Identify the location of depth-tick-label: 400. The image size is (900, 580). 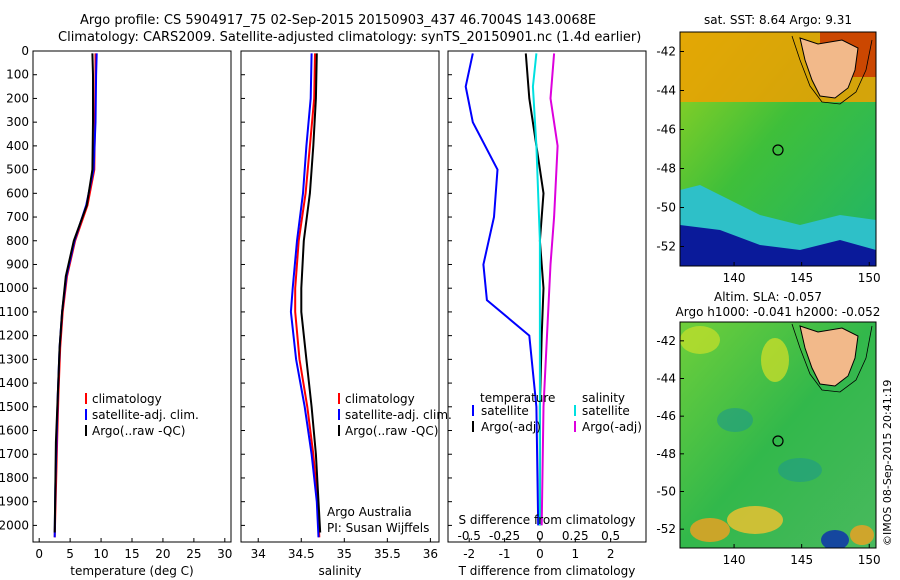
(17, 146).